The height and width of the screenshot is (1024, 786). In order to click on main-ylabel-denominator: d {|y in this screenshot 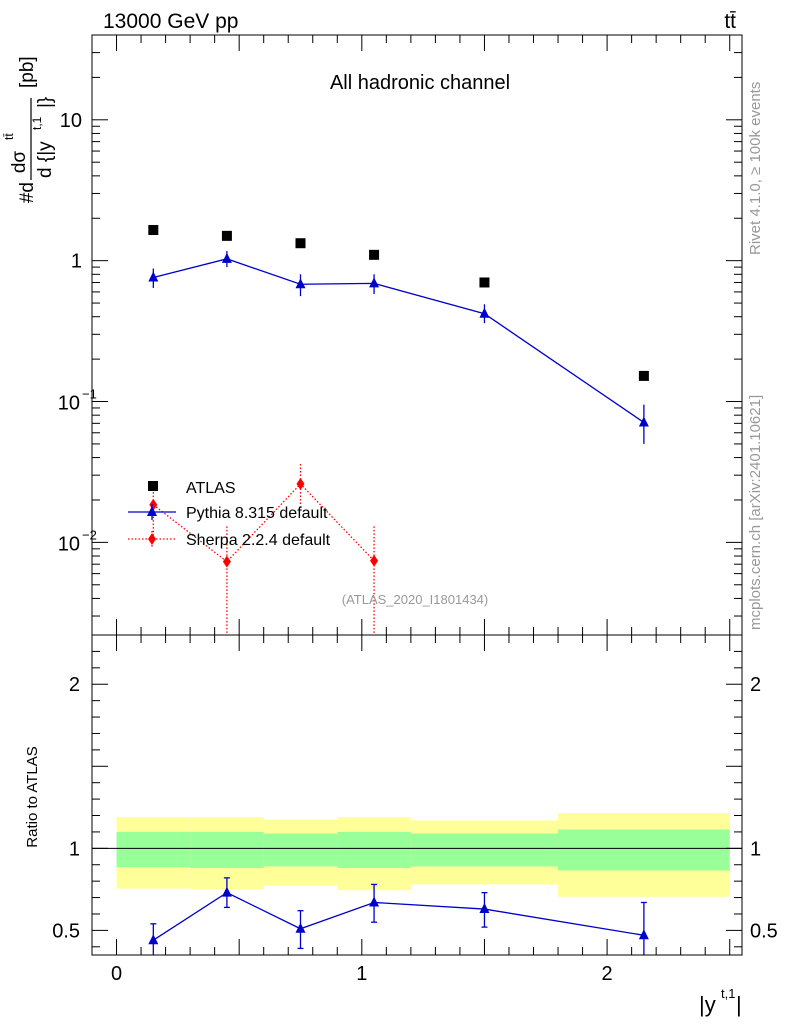, I will do `click(45, 159)`.